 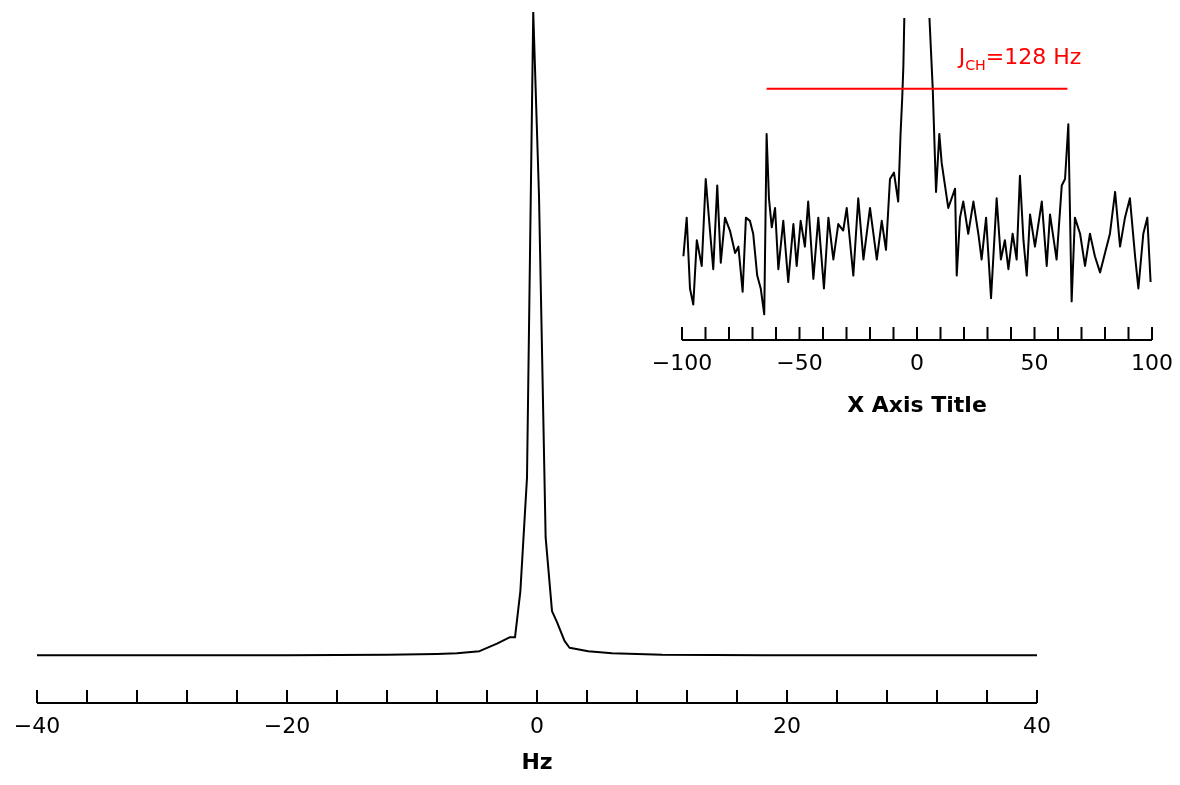 What do you see at coordinates (287, 725) in the screenshot?
I see `x-tick-label: −20` at bounding box center [287, 725].